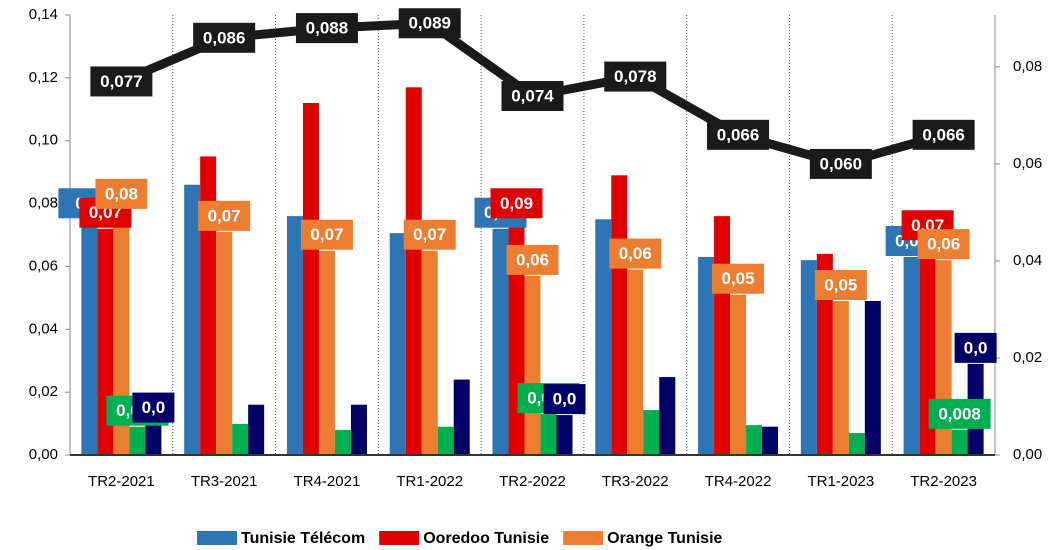 The image size is (1055, 550). What do you see at coordinates (486, 538) in the screenshot?
I see `legend-label: Ooredoo Tunisie` at bounding box center [486, 538].